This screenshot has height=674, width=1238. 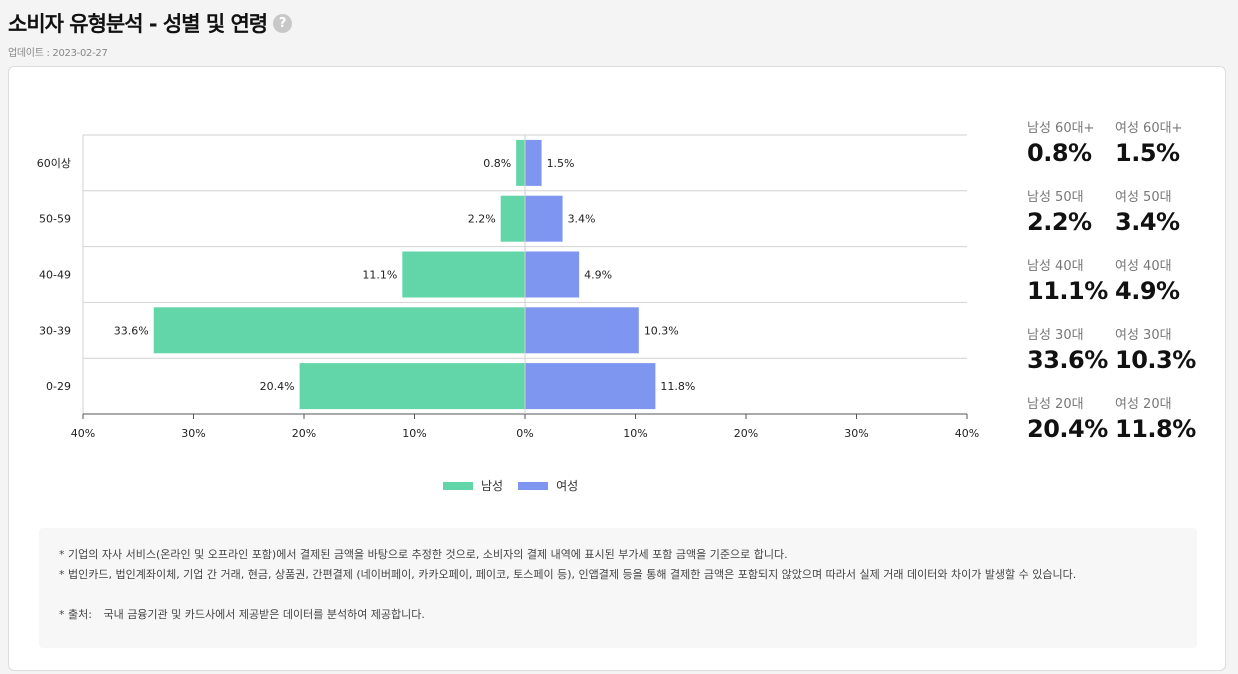 What do you see at coordinates (1055, 335) in the screenshot?
I see `stat-label: 남성 30대` at bounding box center [1055, 335].